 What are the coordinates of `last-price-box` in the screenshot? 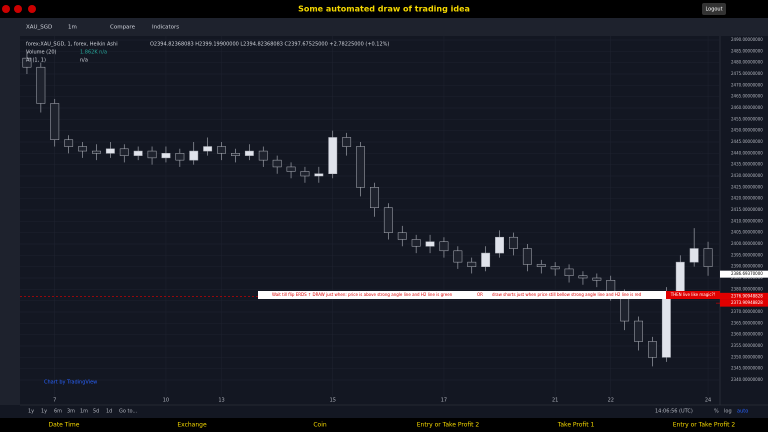 It's located at (744, 274).